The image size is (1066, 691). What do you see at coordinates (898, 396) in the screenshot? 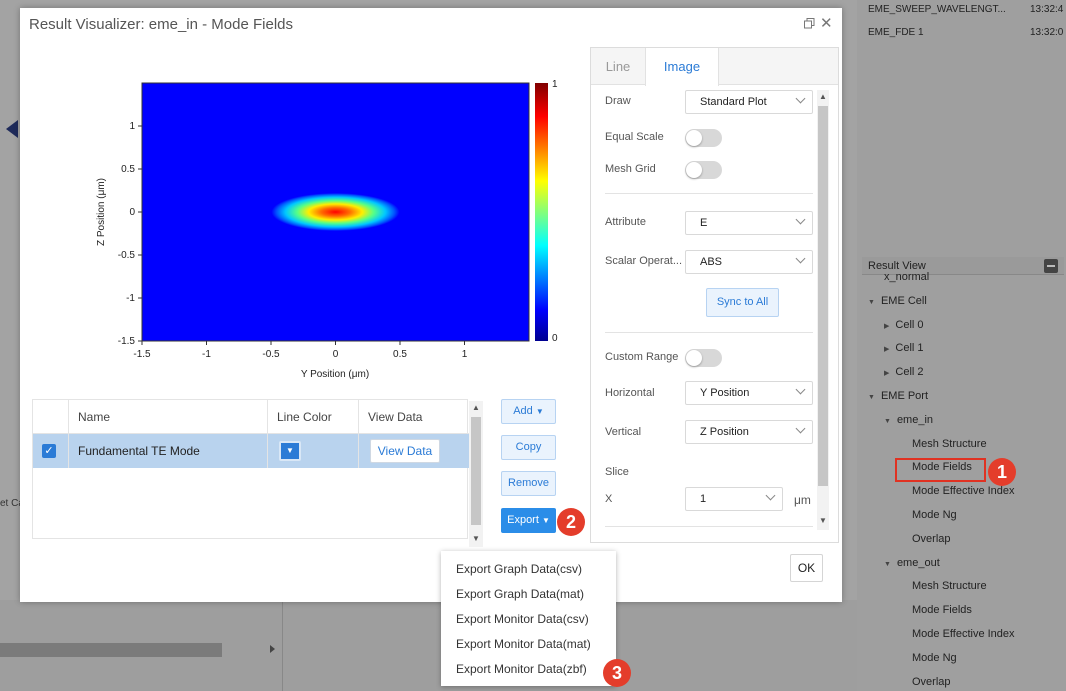
I see `tree-item: ▼ EME Port` at bounding box center [898, 396].